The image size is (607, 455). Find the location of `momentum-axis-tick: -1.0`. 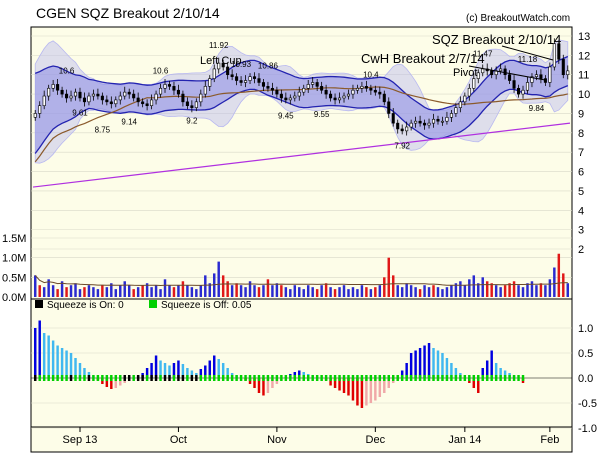

momentum-axis-tick: -1.0 is located at coordinates (587, 429).